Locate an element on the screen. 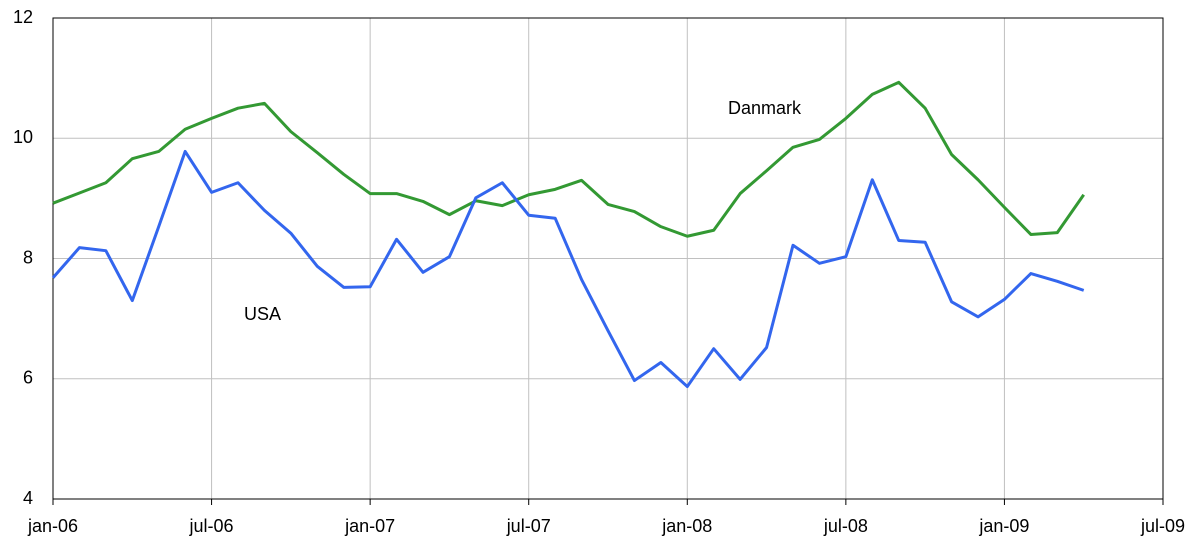 Image resolution: width=1194 pixels, height=544 pixels. x-tick-label: jan-08 is located at coordinates (686, 526).